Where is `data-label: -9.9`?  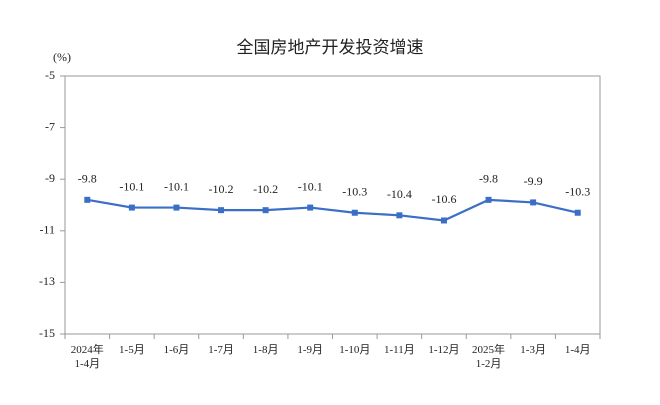
data-label: -9.9 is located at coordinates (533, 181).